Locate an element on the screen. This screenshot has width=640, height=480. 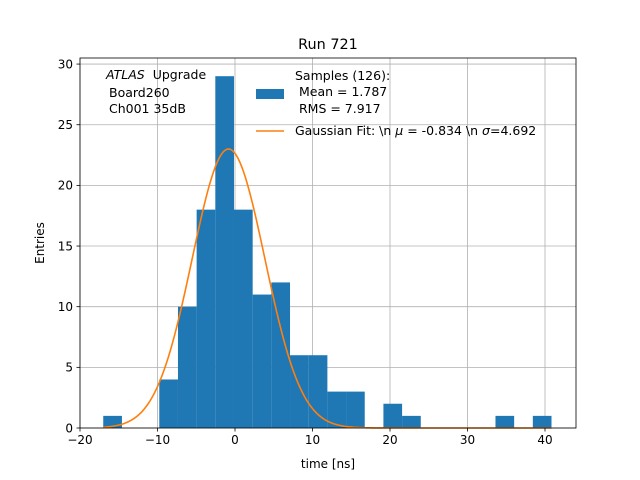
annotation-upgrade: Upgrade is located at coordinates (180, 74).